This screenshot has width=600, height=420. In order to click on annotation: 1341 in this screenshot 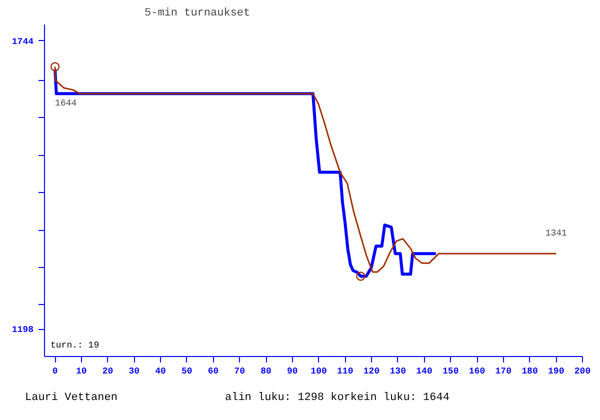, I will do `click(556, 233)`.